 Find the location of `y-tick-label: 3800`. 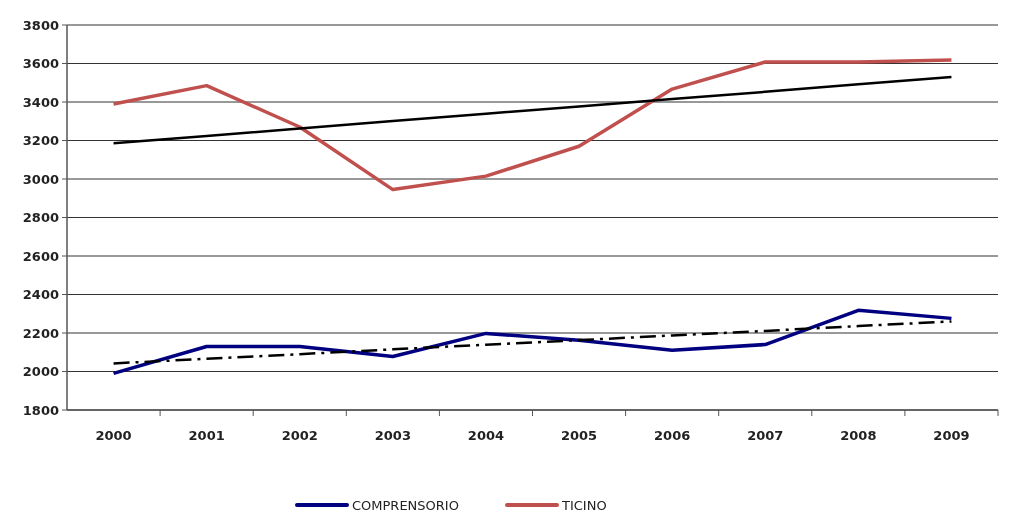

y-tick-label: 3800 is located at coordinates (40, 25).